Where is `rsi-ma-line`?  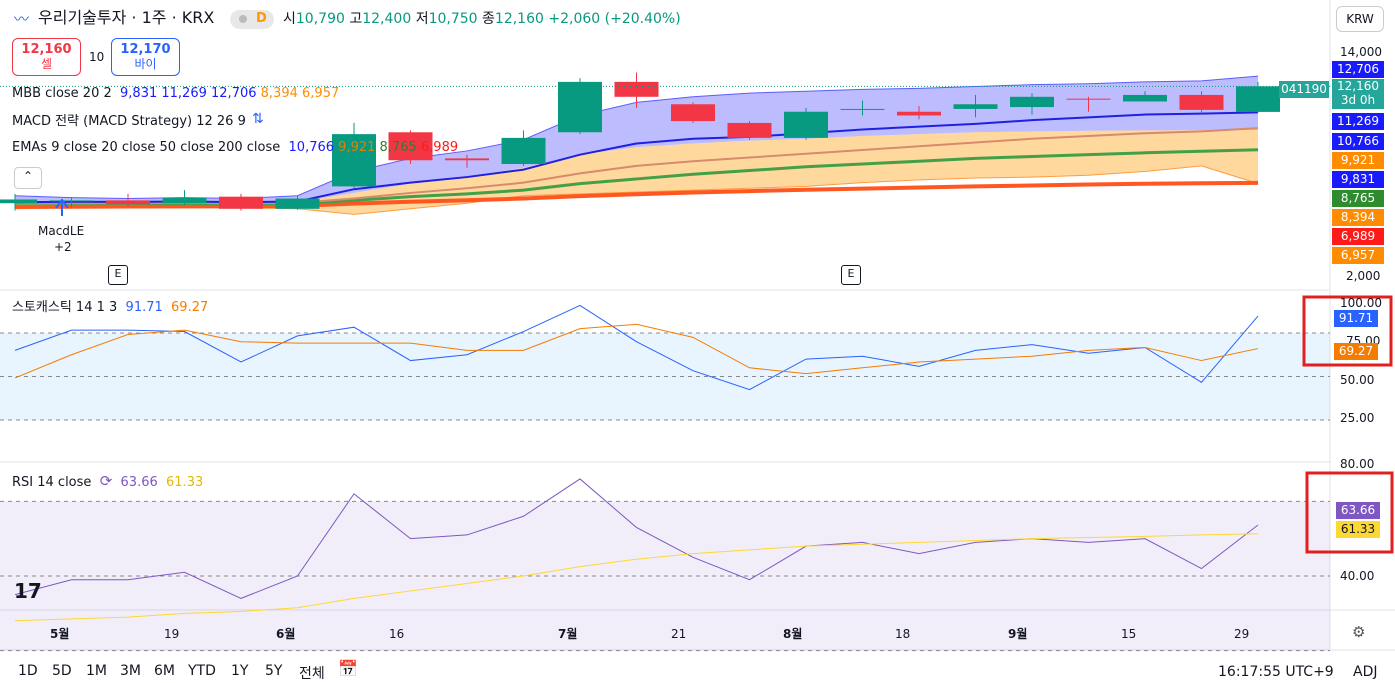 rsi-ma-line is located at coordinates (636, 577).